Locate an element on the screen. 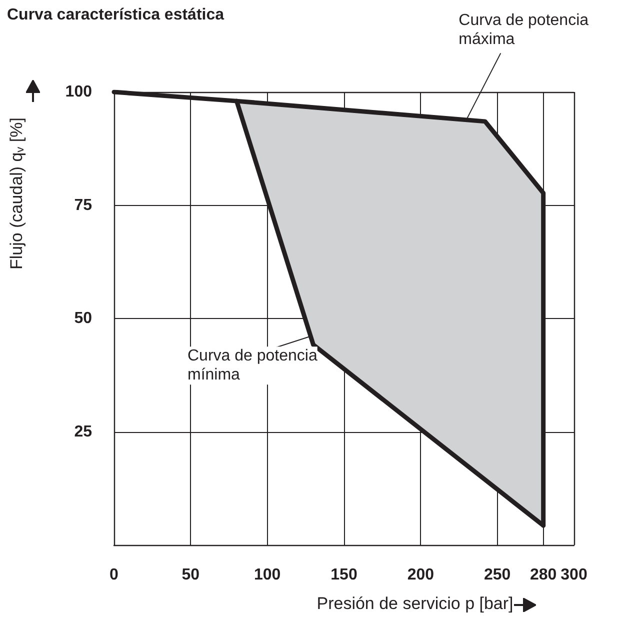 The image size is (617, 632). y-tick-label: 25 is located at coordinates (83, 431).